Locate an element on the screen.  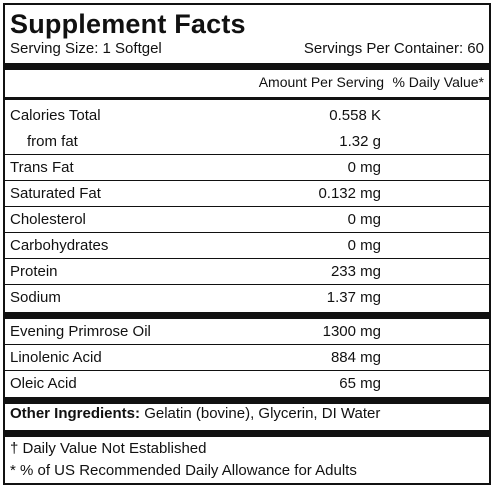
ingredient-amount: 65 mg is located at coordinates (360, 383).